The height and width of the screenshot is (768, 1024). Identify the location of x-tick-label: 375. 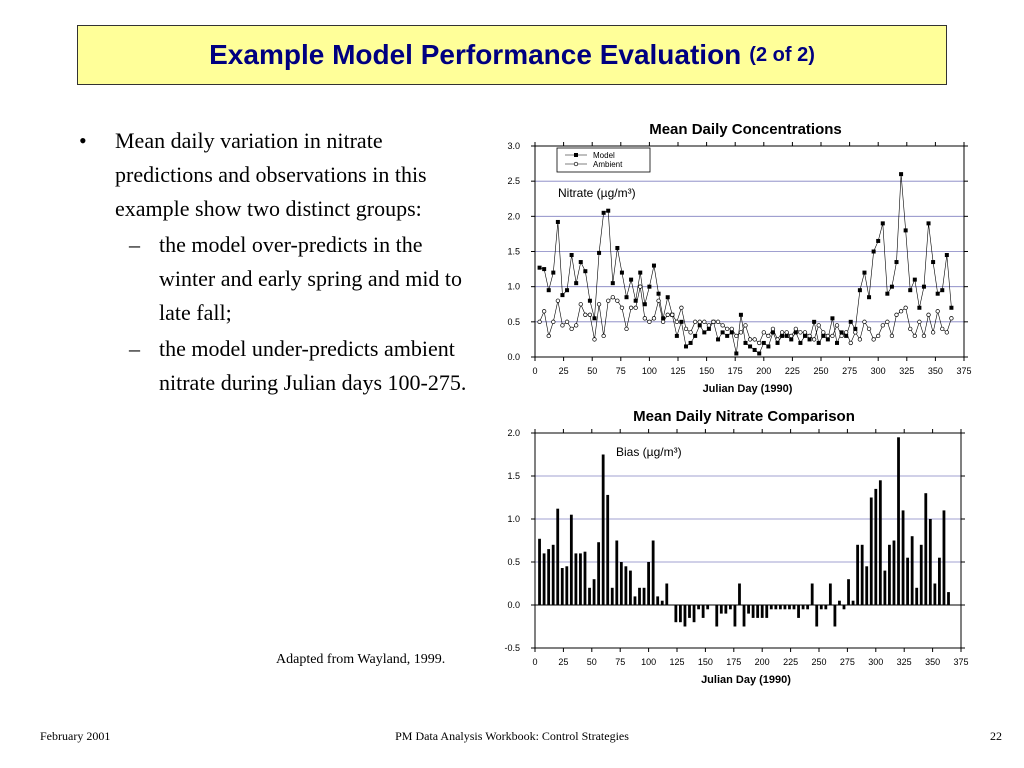
(963, 371).